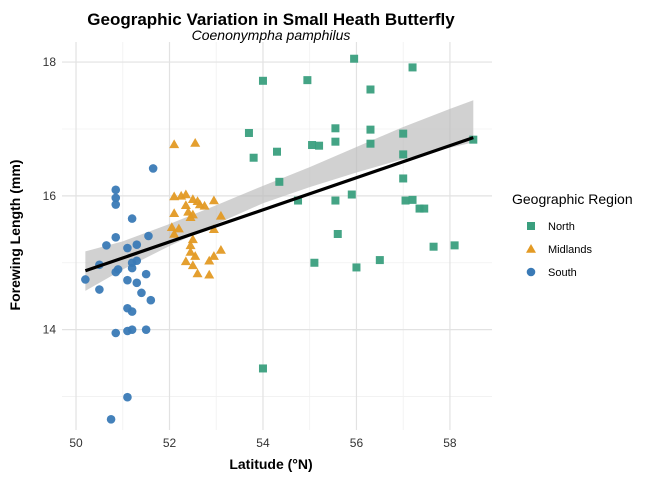 Image resolution: width=672 pixels, height=480 pixels. Describe the element at coordinates (271, 35) in the screenshot. I see `chart-subtitle: Coenonympha pamphilus` at that location.